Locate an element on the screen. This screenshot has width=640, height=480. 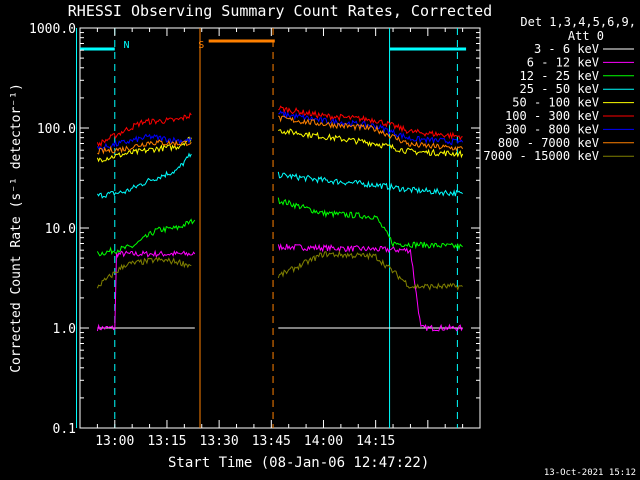
legend-label: 12 - 25 keV is located at coordinates (559, 76).